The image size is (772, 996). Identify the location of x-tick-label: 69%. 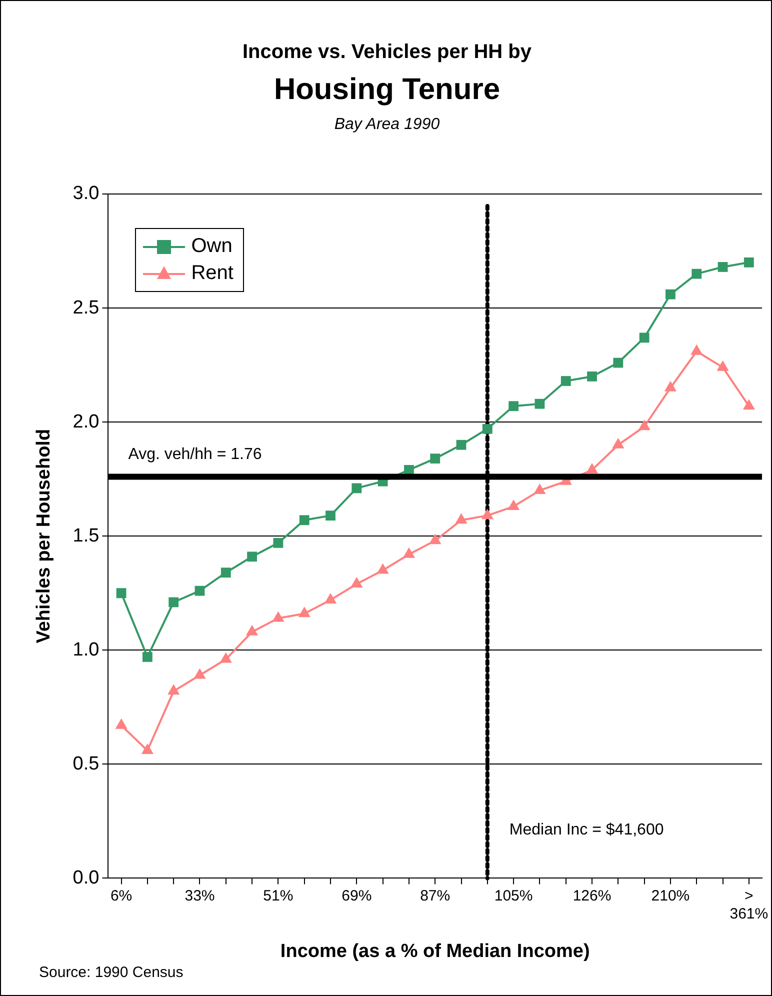
(357, 895).